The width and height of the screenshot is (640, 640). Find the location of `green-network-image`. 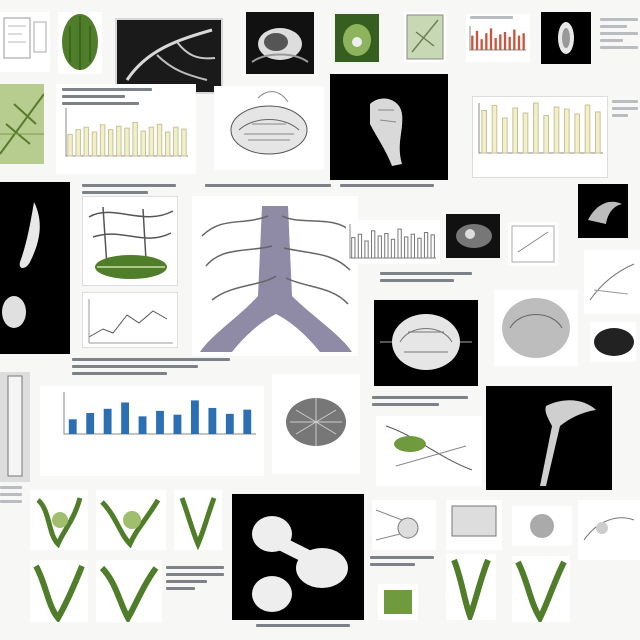

green-network-image is located at coordinates (131, 242).